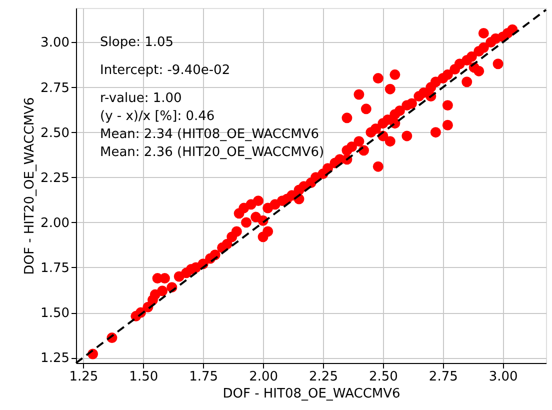 The height and width of the screenshot is (410, 552). Describe the element at coordinates (212, 152) in the screenshot. I see `annotation: Mean: 2.36 (HIT20_OE_WACCMV6)` at that location.